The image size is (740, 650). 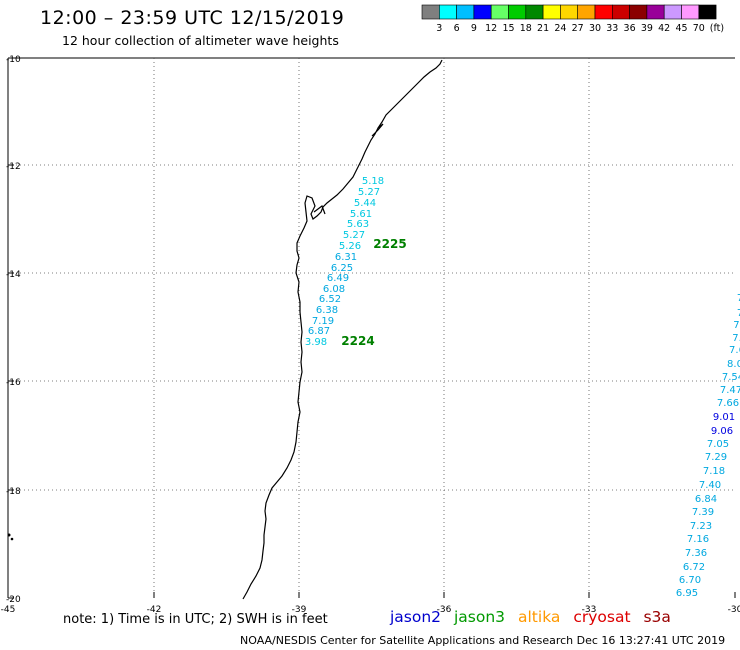 What do you see at coordinates (154, 610) in the screenshot?
I see `x-tick-label: -42` at bounding box center [154, 610].